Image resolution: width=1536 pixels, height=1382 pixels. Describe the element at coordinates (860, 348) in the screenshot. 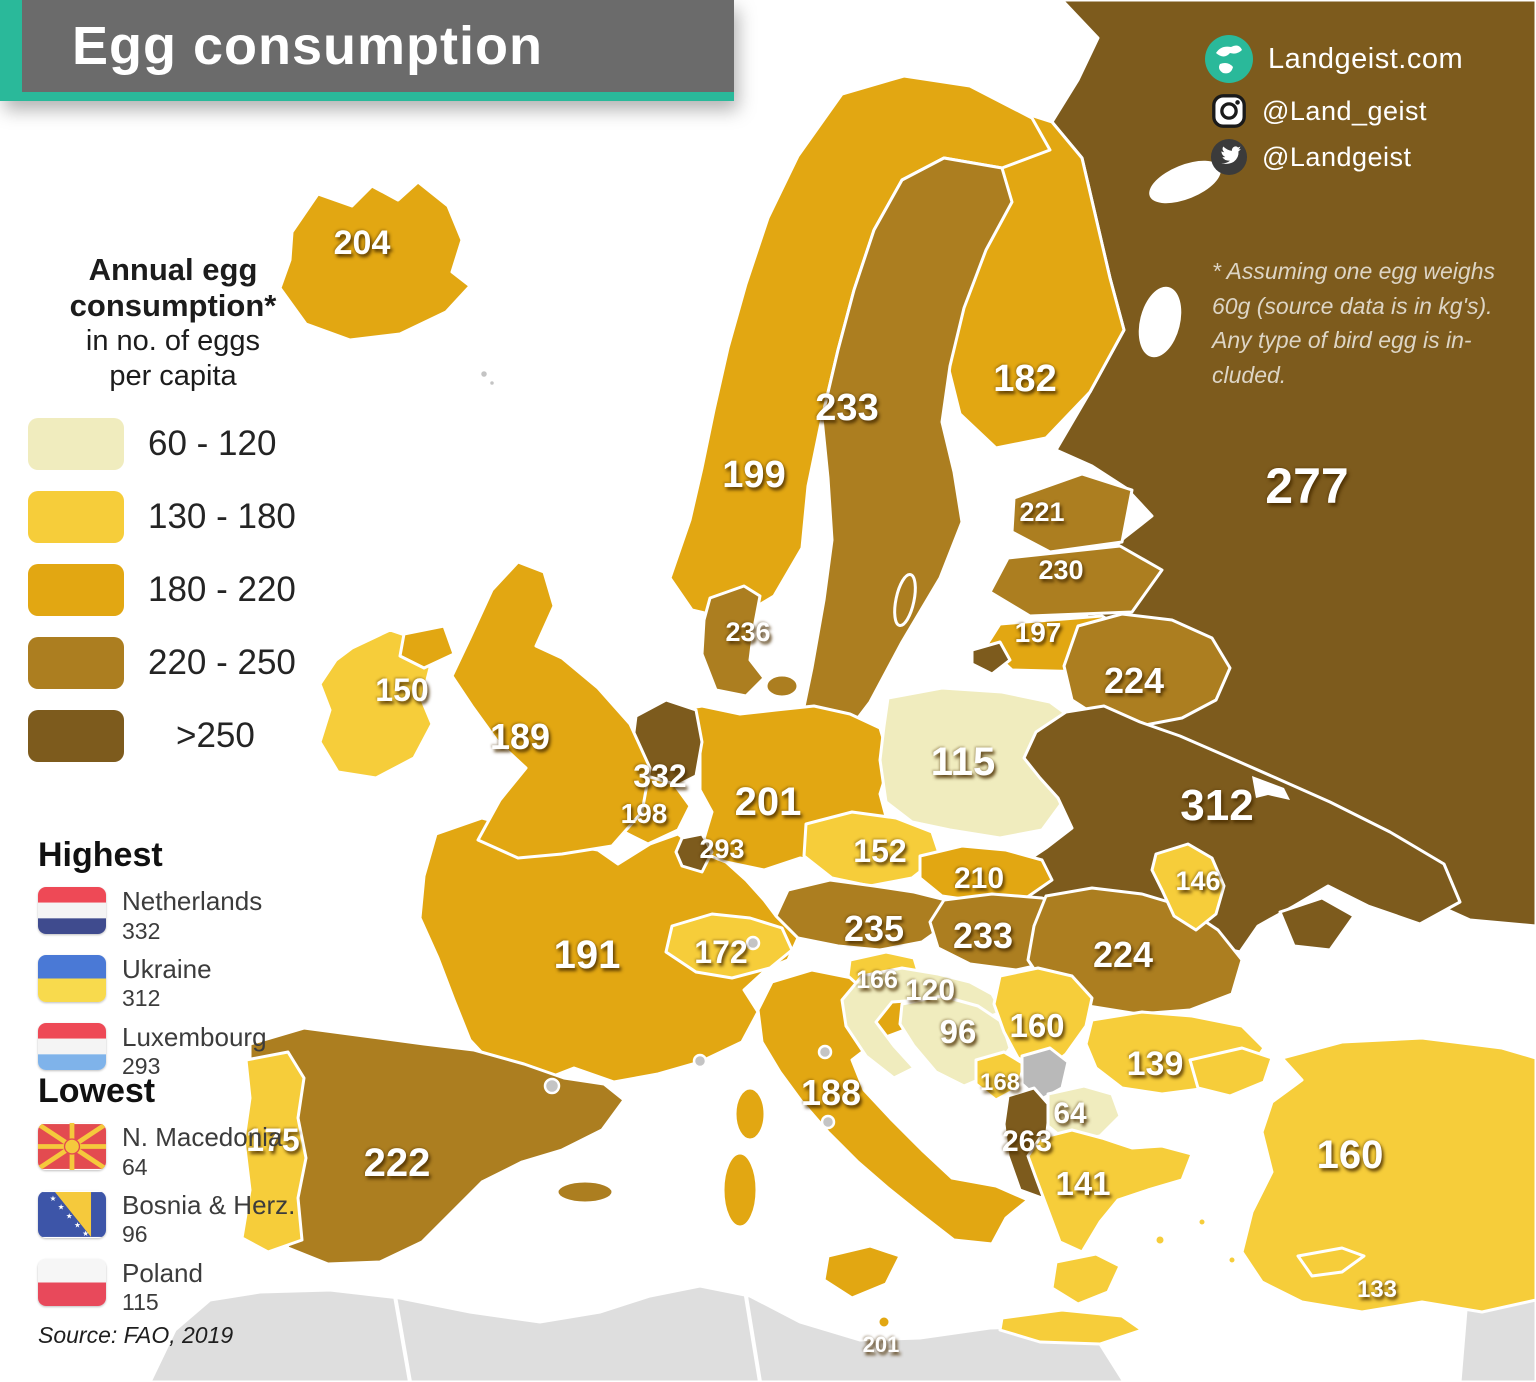

I see `country-norway` at that location.